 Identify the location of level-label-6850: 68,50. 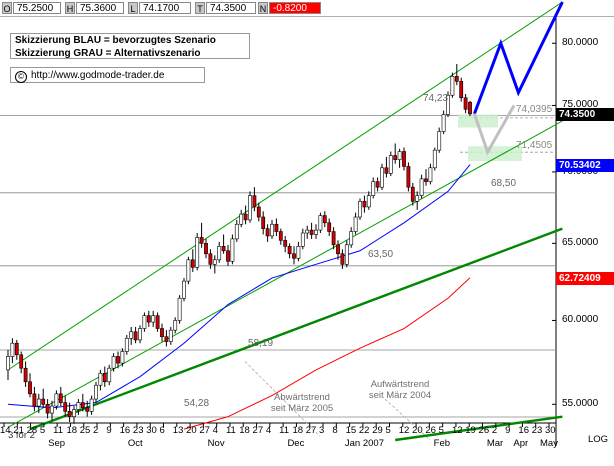
(504, 183).